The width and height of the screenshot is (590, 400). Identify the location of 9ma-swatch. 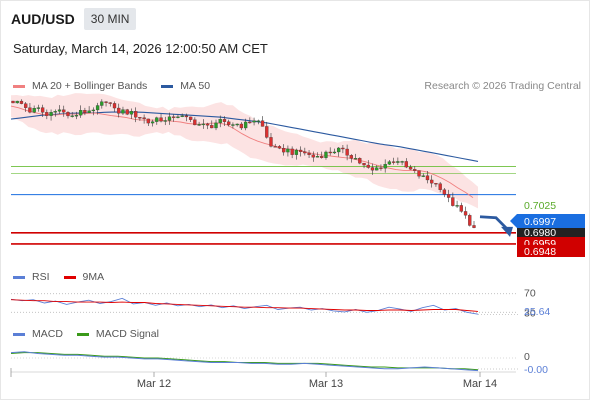
(69, 277).